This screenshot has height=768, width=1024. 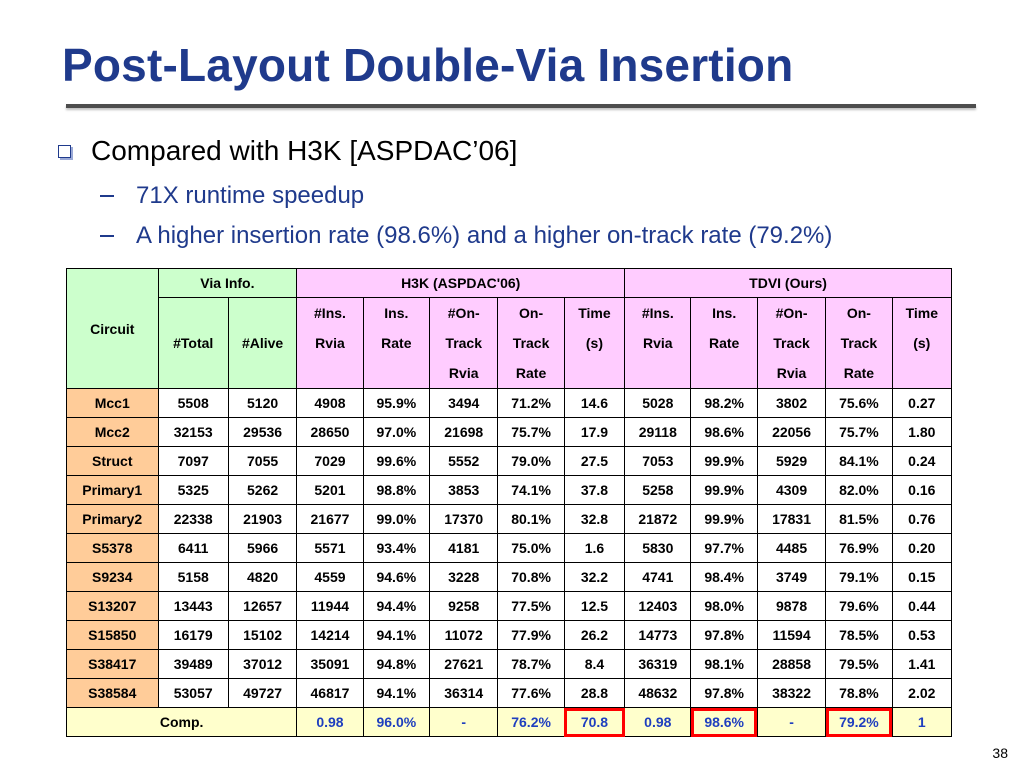 What do you see at coordinates (193, 606) in the screenshot?
I see `table-cell: 13443` at bounding box center [193, 606].